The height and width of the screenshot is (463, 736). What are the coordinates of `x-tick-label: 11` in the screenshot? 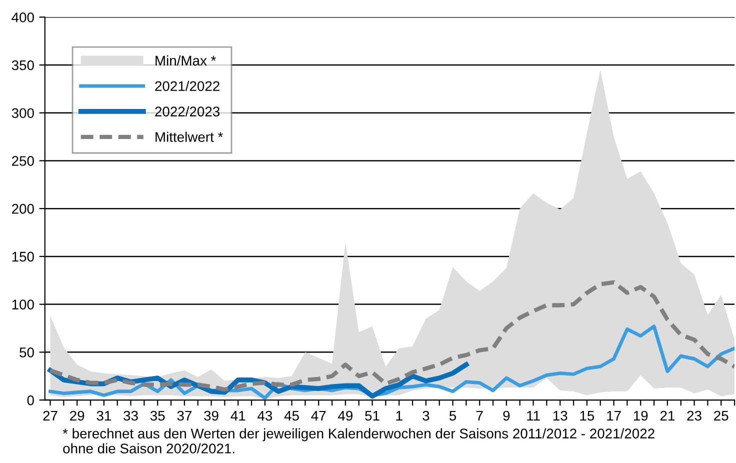 It's located at (533, 415).